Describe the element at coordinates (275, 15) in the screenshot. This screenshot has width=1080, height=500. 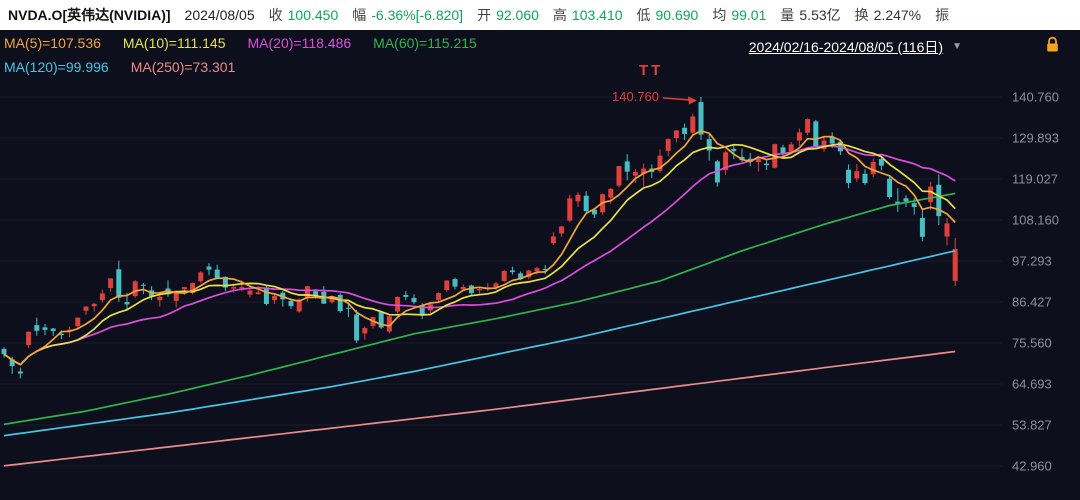
I see `quote-field-label: 收` at that location.